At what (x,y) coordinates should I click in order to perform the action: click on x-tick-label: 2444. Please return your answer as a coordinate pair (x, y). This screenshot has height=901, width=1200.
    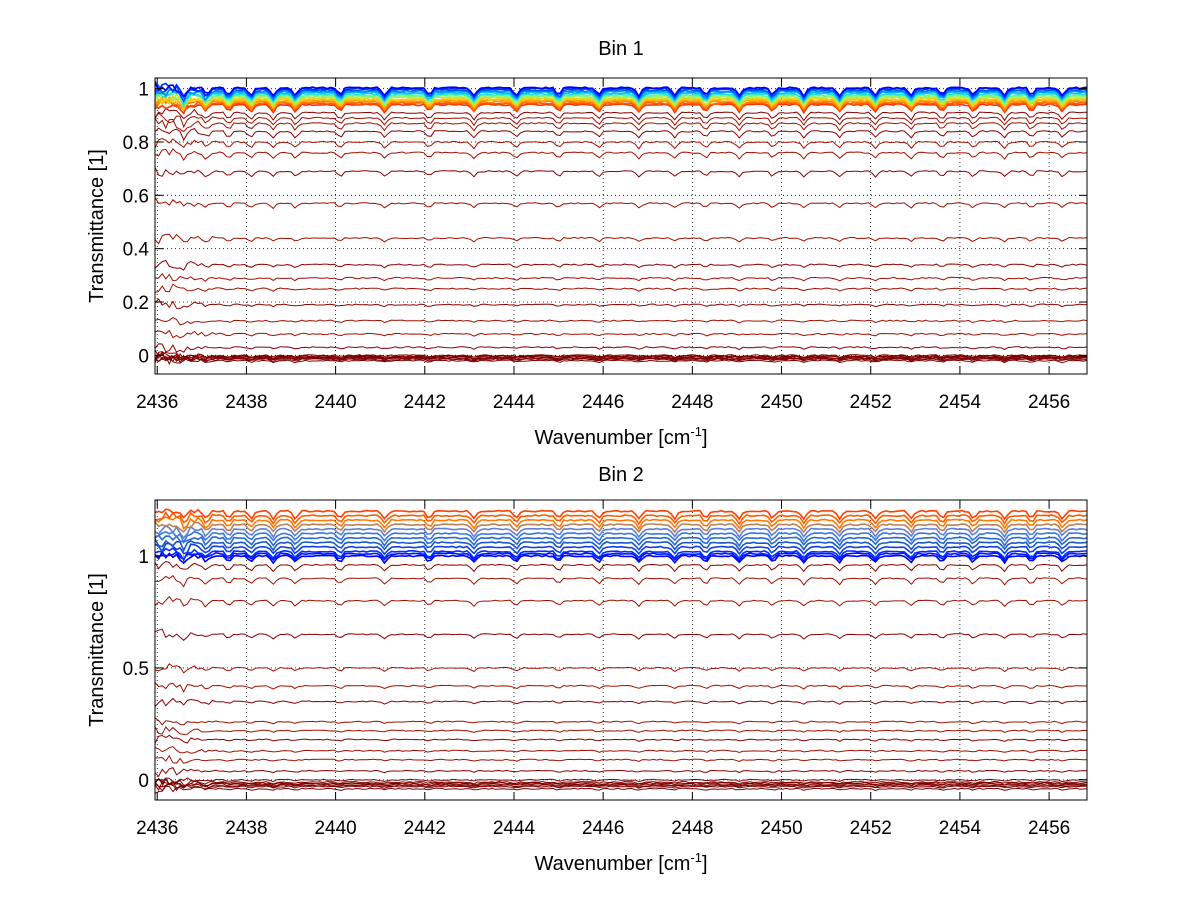
    Looking at the image, I should click on (514, 828).